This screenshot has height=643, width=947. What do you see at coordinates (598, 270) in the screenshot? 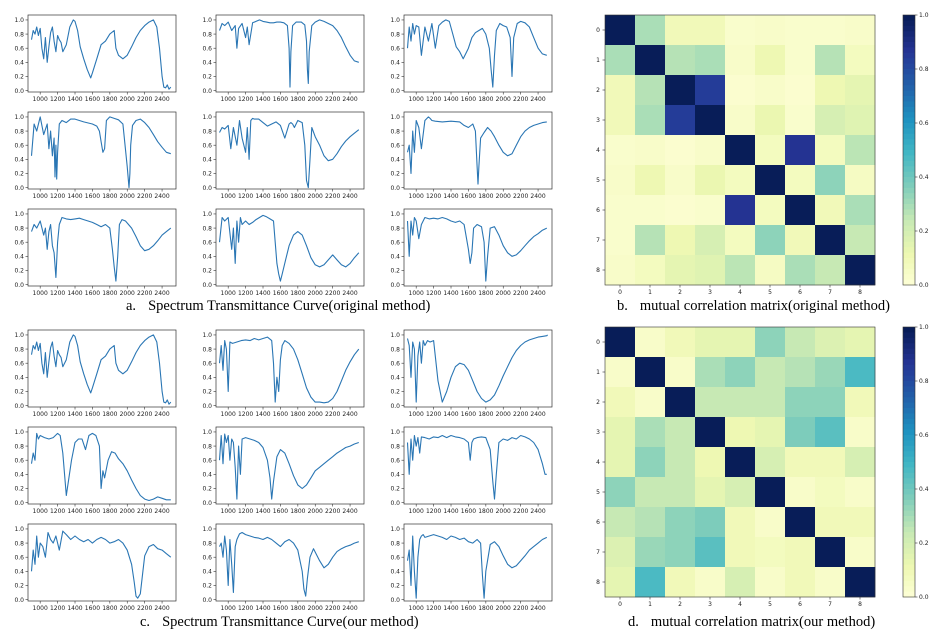
I see `y-tick-label: 8` at bounding box center [598, 270].